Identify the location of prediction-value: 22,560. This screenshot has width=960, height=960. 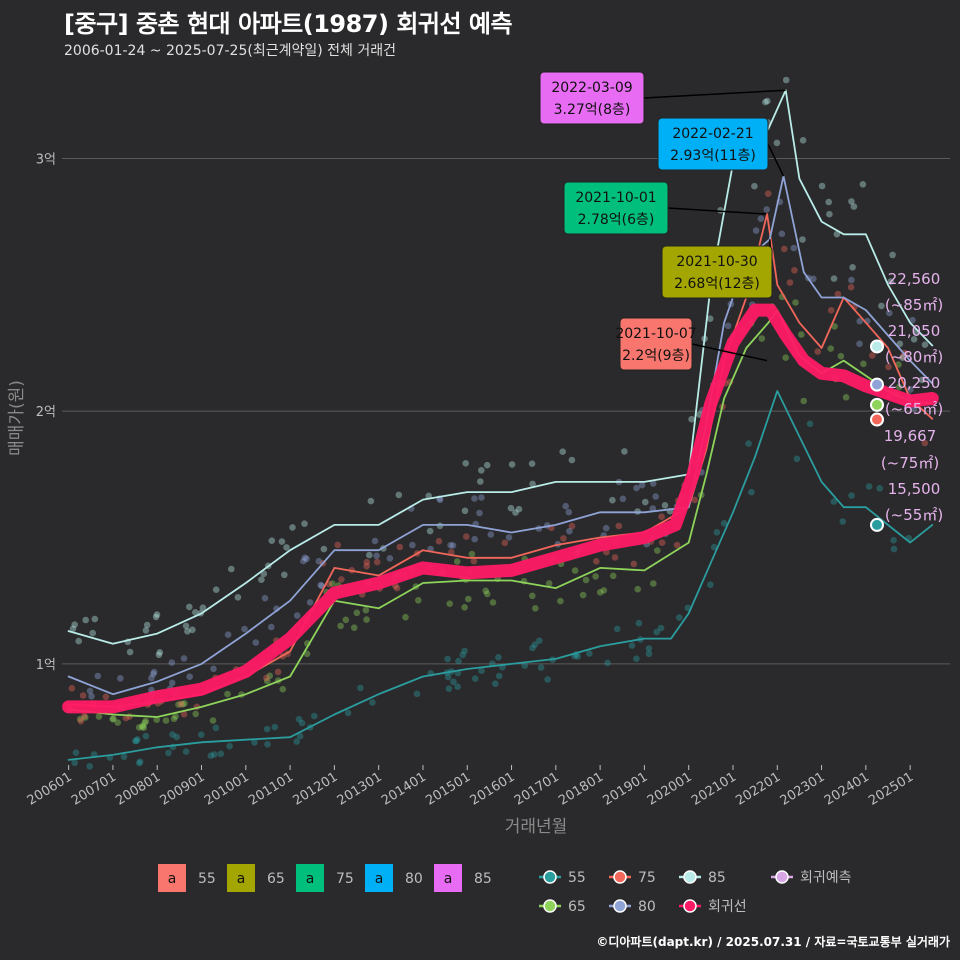
(914, 279).